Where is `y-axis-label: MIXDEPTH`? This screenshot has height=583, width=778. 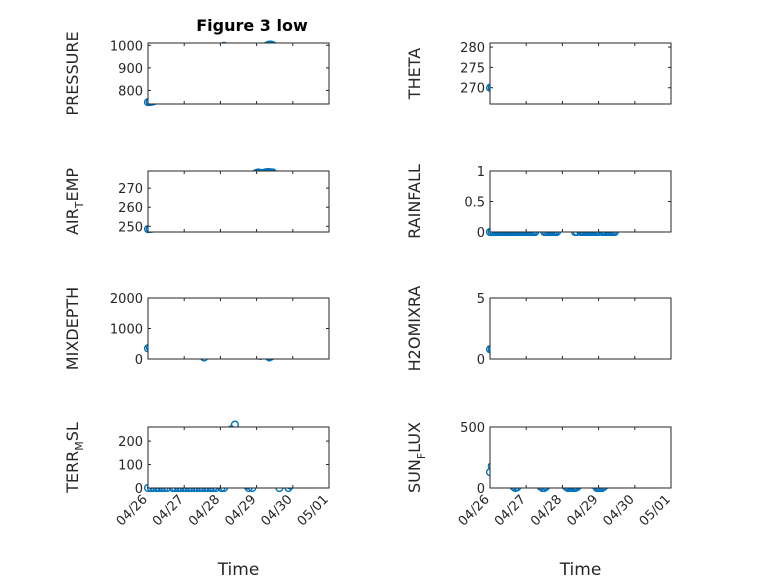 y-axis-label: MIXDEPTH is located at coordinates (72, 328).